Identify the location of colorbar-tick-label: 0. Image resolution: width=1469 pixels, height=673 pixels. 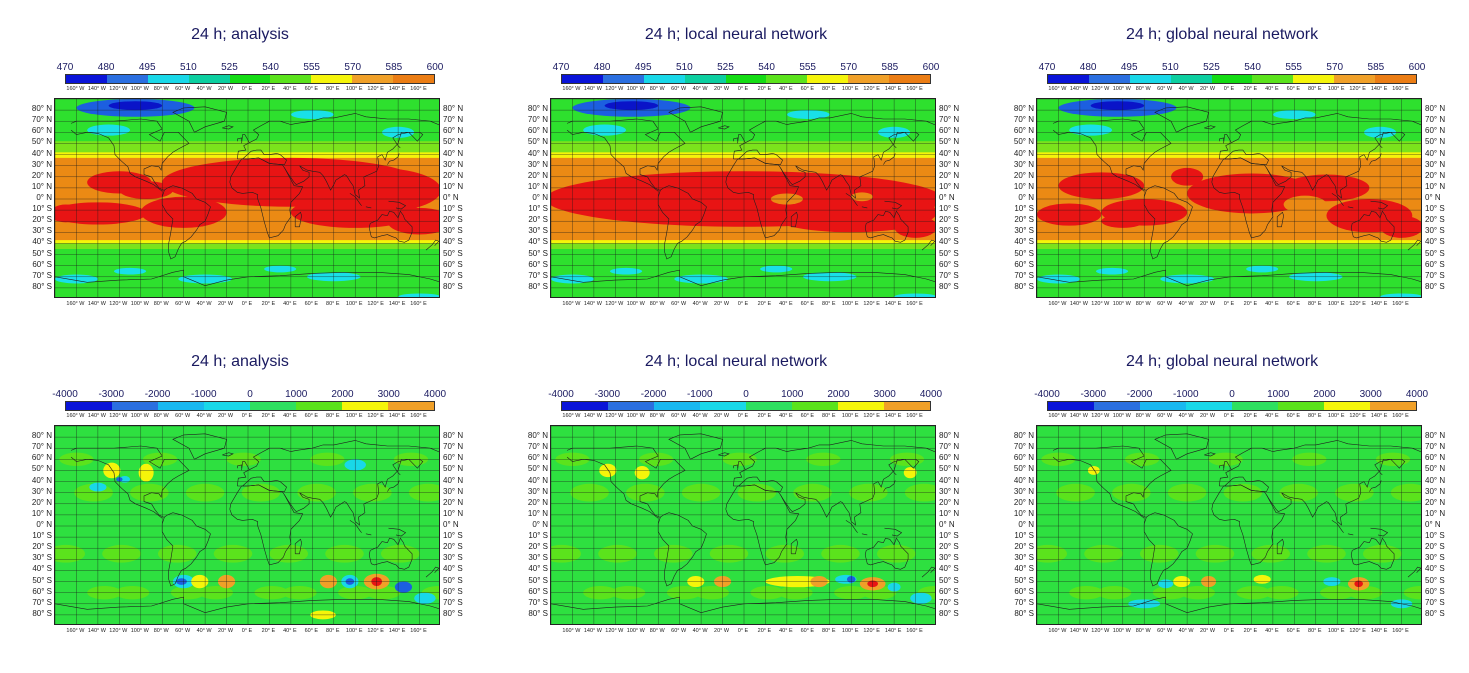
(746, 394).